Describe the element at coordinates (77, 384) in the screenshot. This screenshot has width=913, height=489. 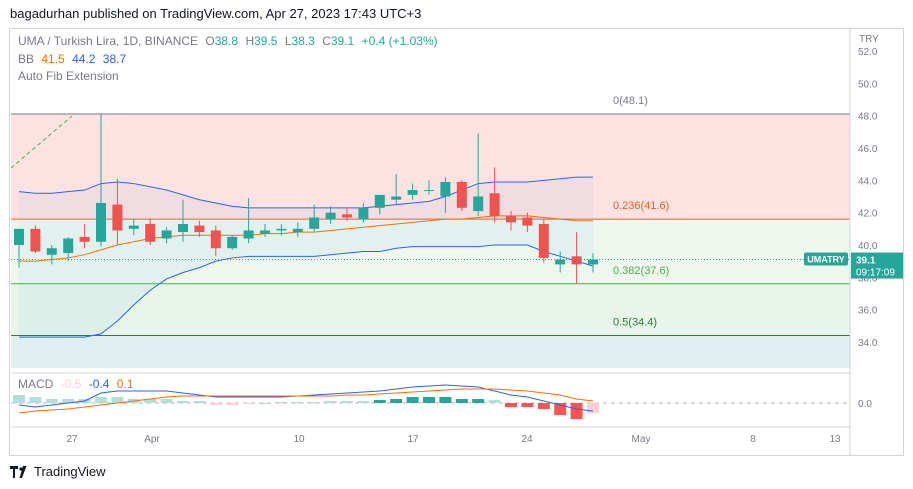
I see `legend-macd: MACD -0.5 -0.4 0.1` at that location.